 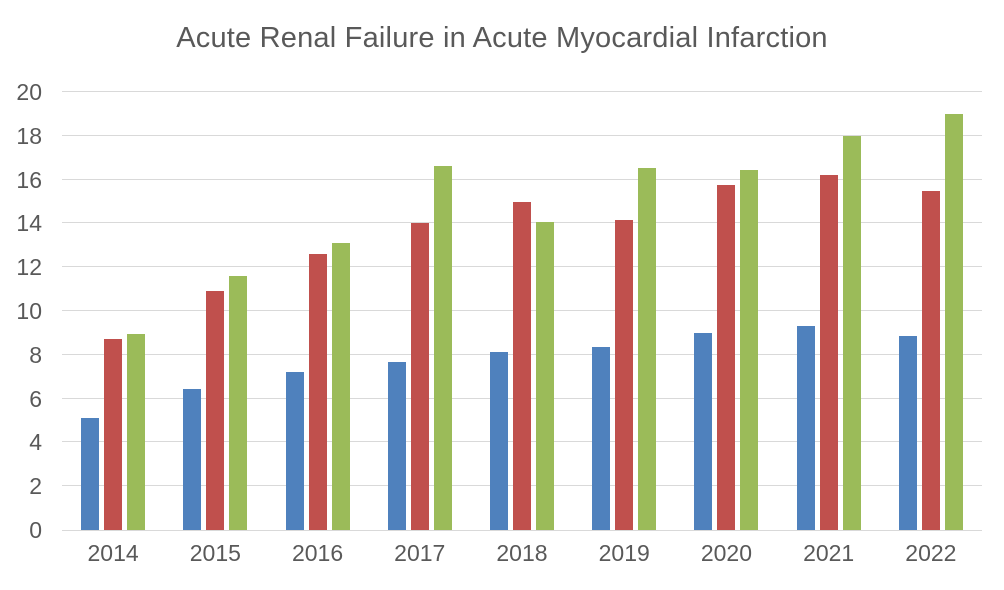 What do you see at coordinates (953, 321) in the screenshot?
I see `bar-green-2022` at bounding box center [953, 321].